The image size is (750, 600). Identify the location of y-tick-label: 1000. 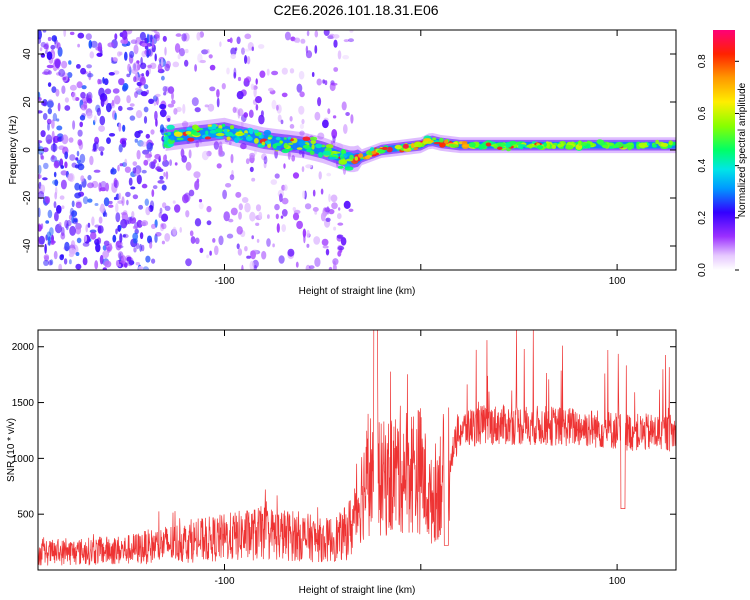
(23, 459).